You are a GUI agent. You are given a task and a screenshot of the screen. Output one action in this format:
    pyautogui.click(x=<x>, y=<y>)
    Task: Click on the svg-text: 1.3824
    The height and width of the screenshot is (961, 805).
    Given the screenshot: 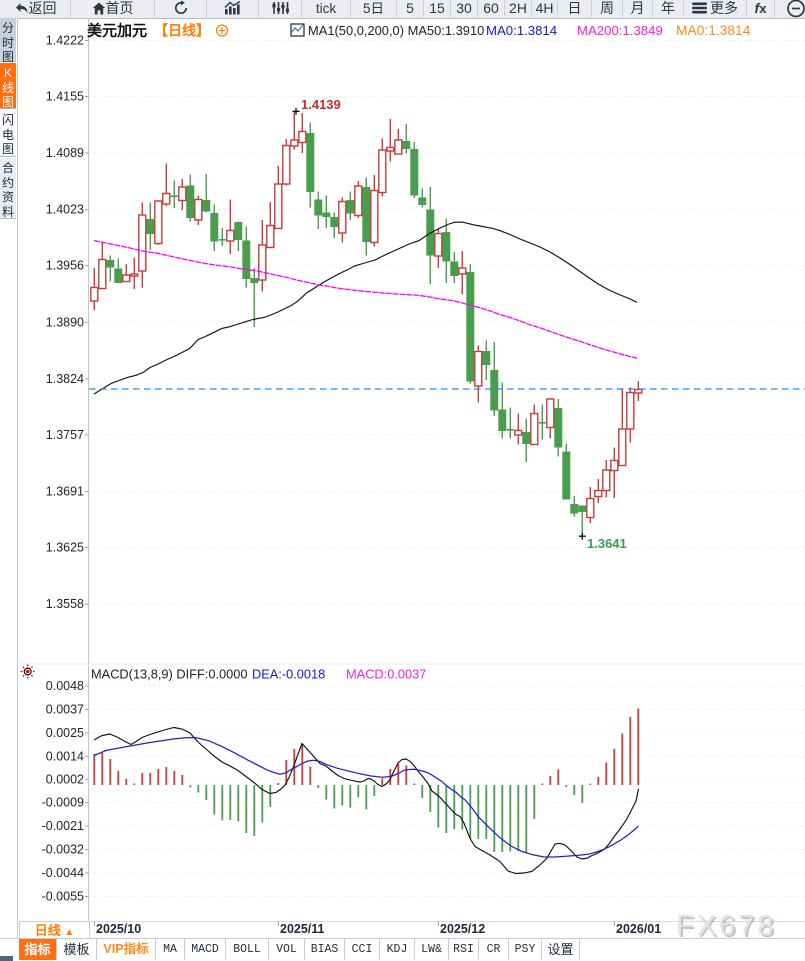 What is the action you would take?
    pyautogui.click(x=65, y=379)
    